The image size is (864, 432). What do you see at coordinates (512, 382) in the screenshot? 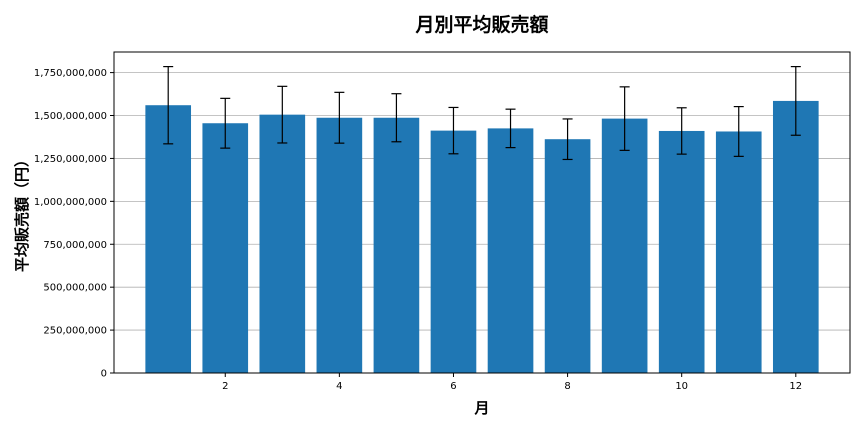
I see `x-axis-ticks: 2 4 6 8 10 12` at bounding box center [512, 382].